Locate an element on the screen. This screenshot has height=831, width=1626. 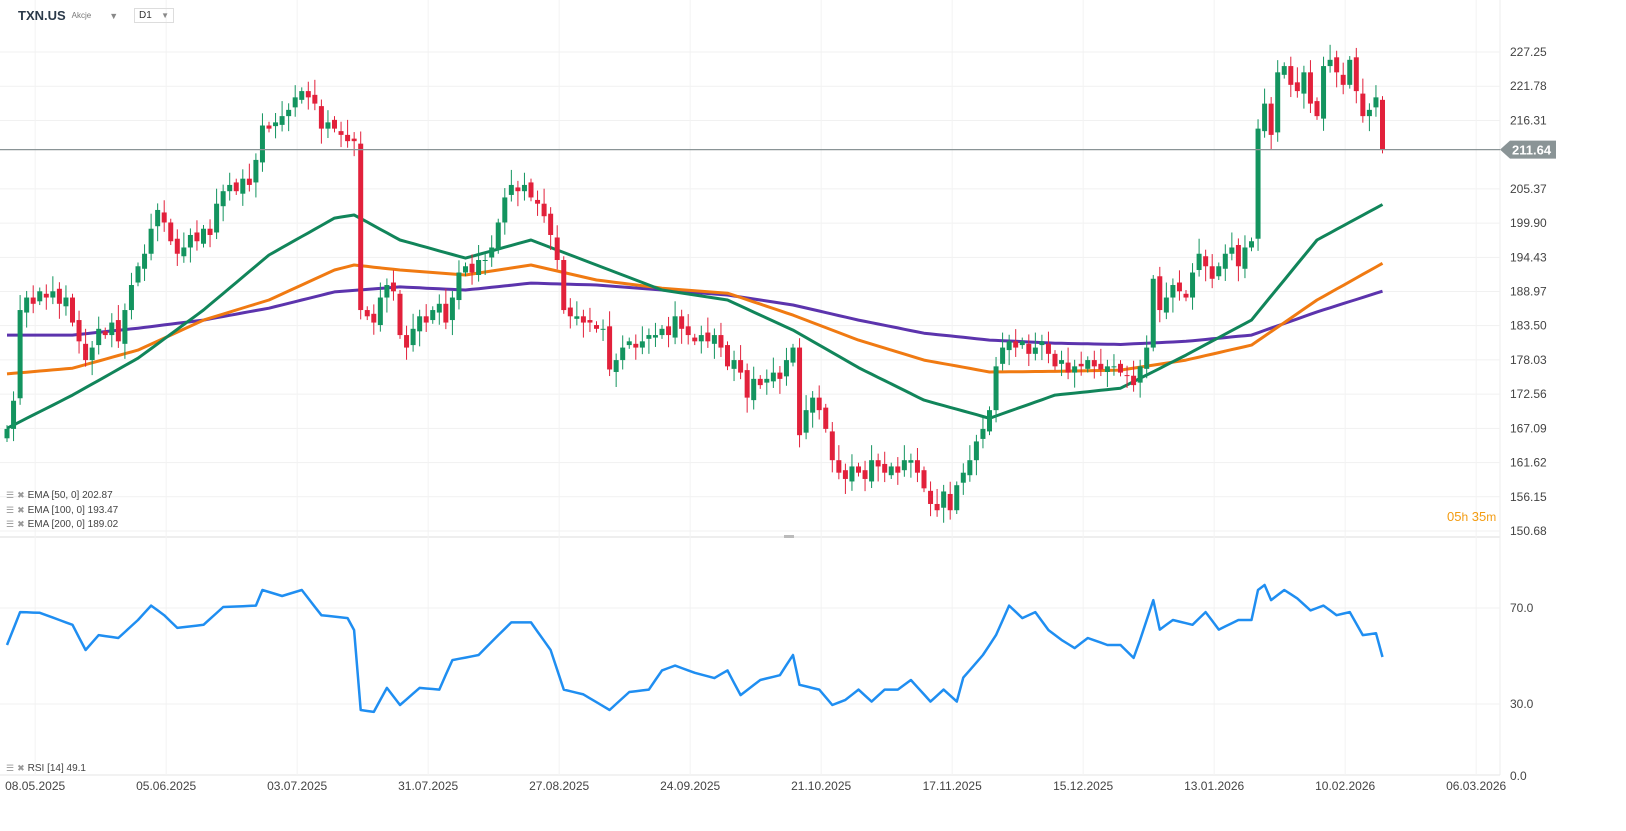
legend-ema200: ☰ ✖ EMA [200, 0] 189.02 is located at coordinates (62, 524).